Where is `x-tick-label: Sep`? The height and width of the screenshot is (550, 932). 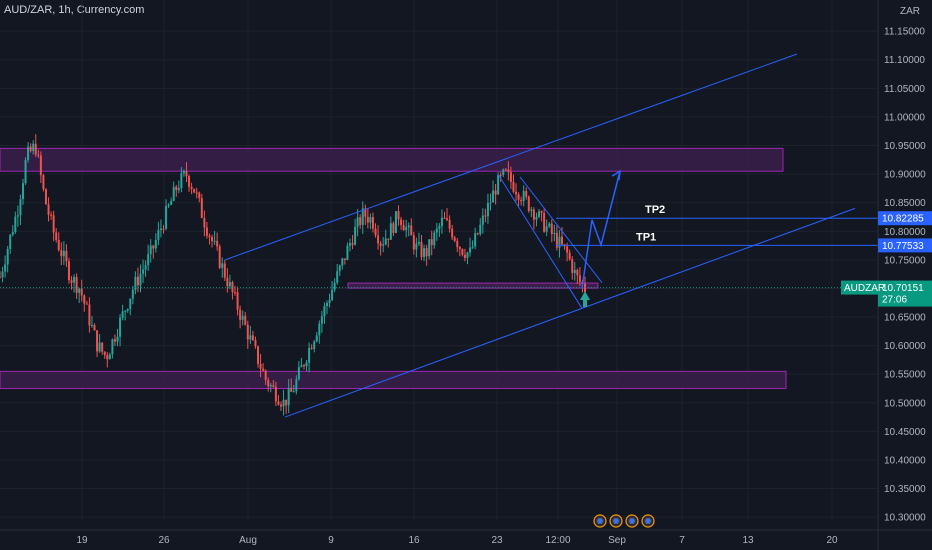 x-tick-label: Sep is located at coordinates (617, 540).